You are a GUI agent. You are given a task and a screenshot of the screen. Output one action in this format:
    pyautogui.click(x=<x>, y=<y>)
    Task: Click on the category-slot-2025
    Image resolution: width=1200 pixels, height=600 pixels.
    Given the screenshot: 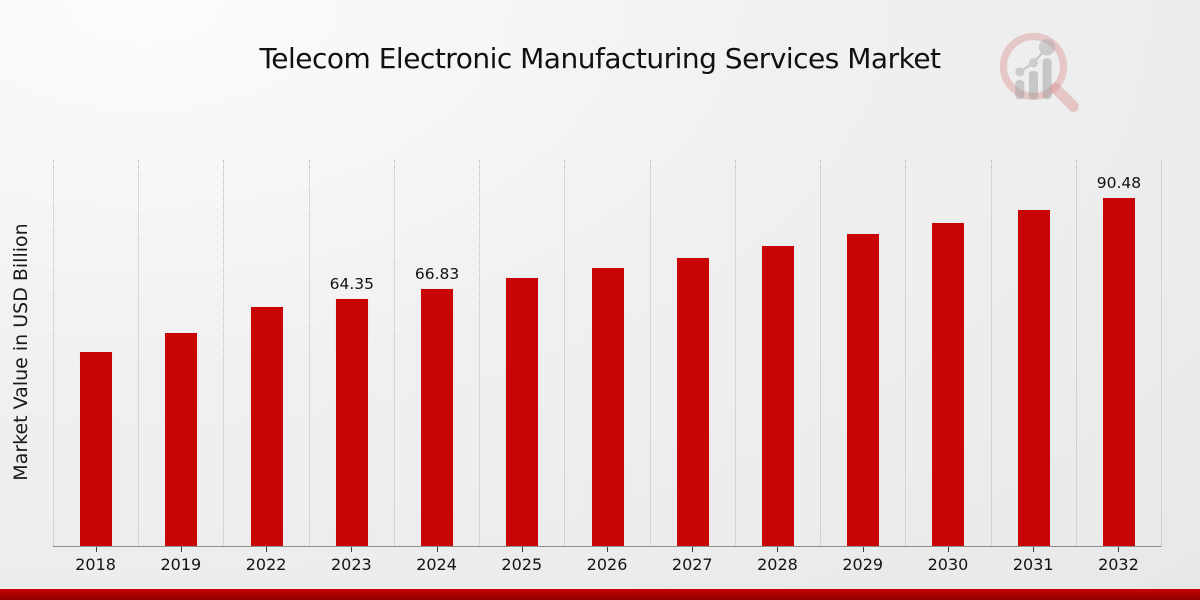 What is the action you would take?
    pyautogui.click(x=521, y=353)
    